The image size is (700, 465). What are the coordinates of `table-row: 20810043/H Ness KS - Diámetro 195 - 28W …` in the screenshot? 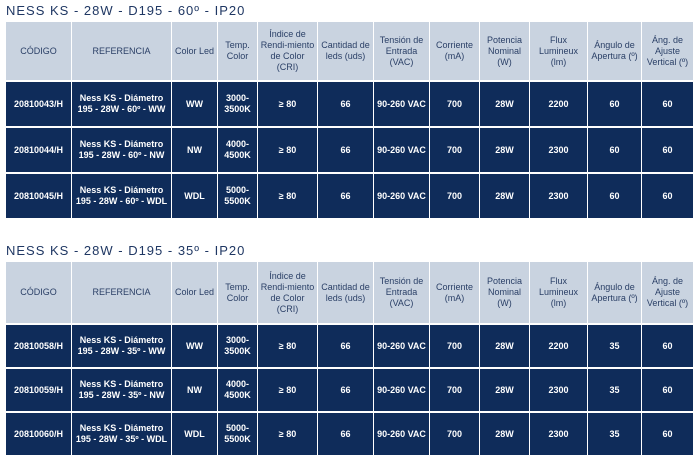 It's located at (350, 105).